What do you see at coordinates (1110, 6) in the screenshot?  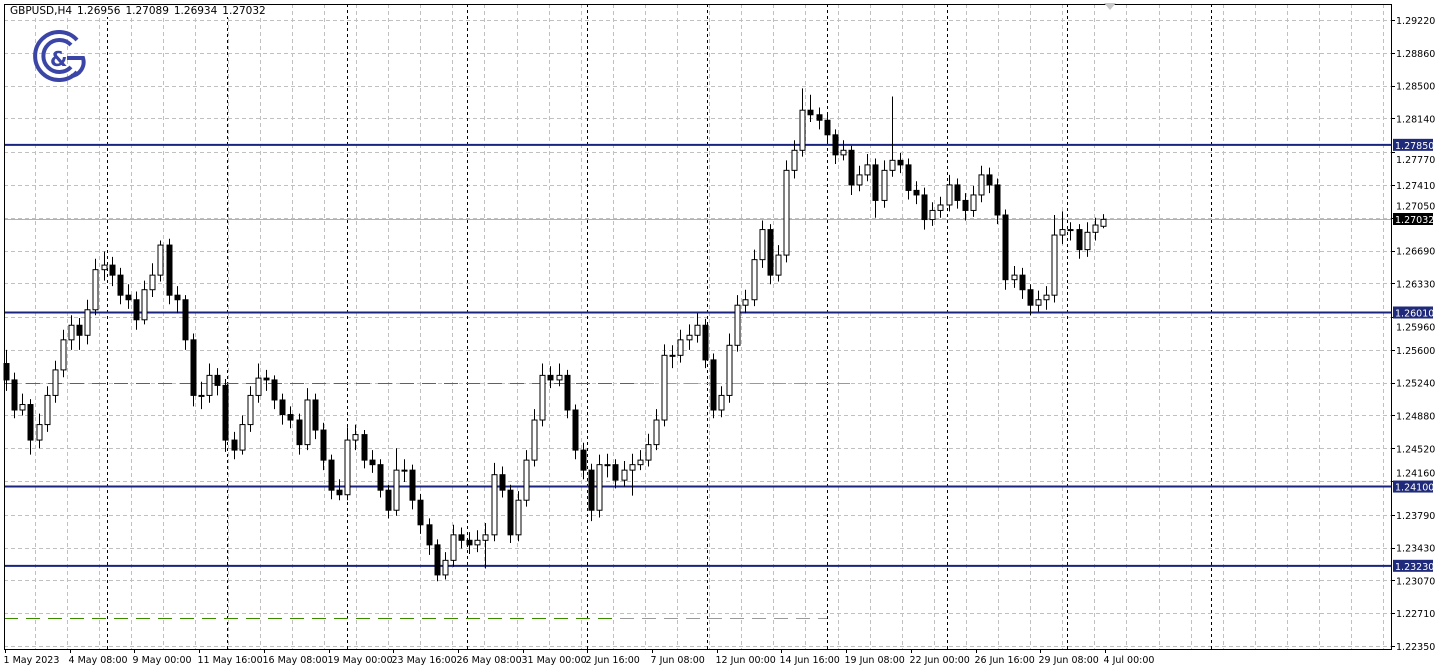 I see `scroll-marker-icon` at bounding box center [1110, 6].